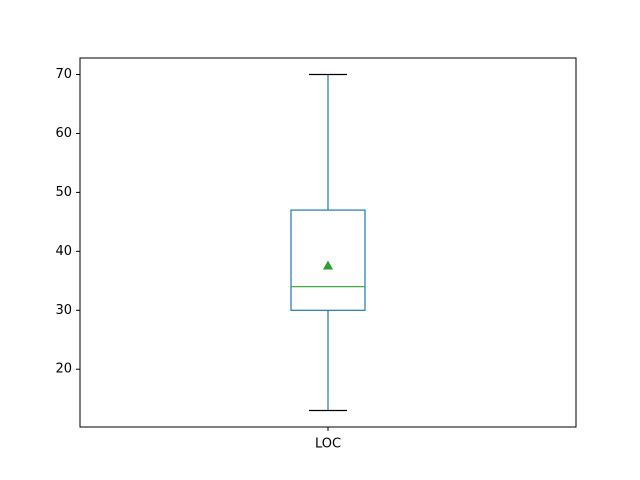 The image size is (640, 480). Describe the element at coordinates (63, 192) in the screenshot. I see `y-tick-label: 50` at that location.